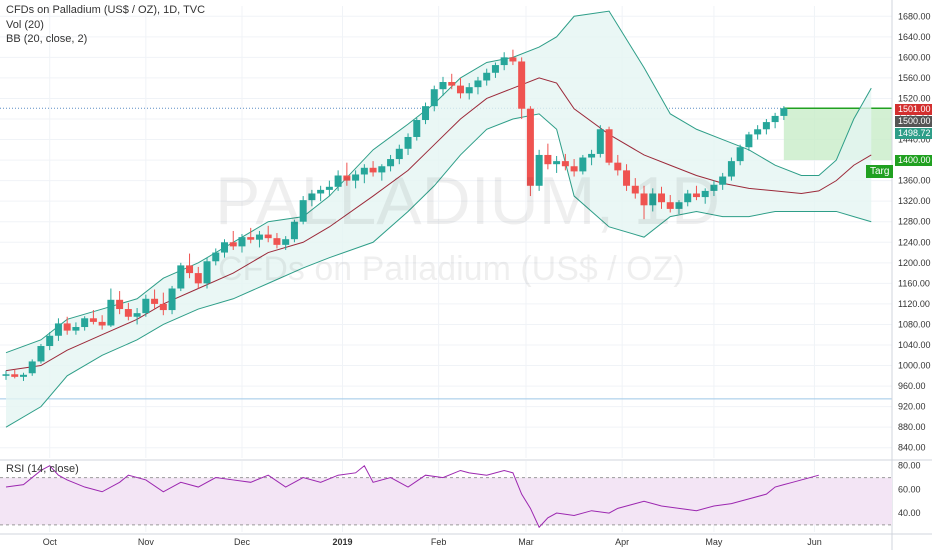 Image resolution: width=932 pixels, height=555 pixels. What do you see at coordinates (146, 542) in the screenshot?
I see `time-axis-label: Nov` at bounding box center [146, 542].